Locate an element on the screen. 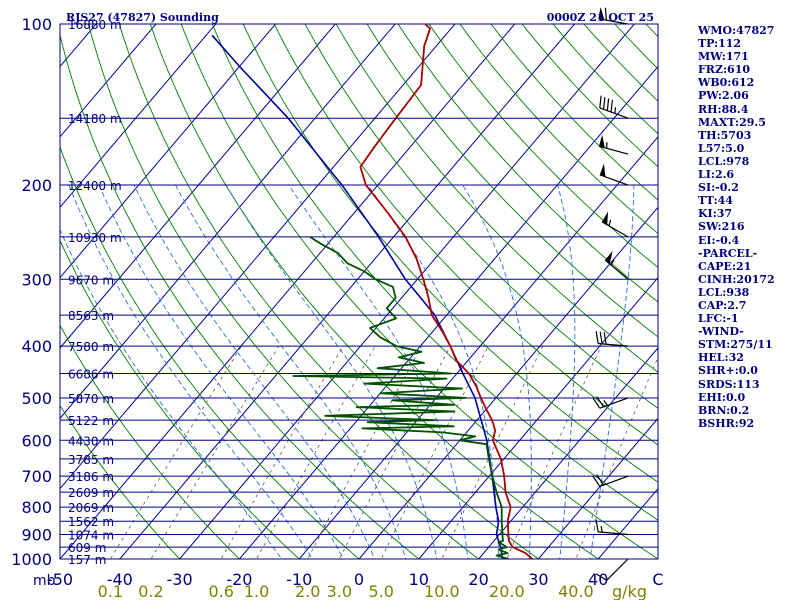 Image resolution: width=800 pixels, height=600 pixels. mixing-ratio-unit-label: g/kg is located at coordinates (629, 591).